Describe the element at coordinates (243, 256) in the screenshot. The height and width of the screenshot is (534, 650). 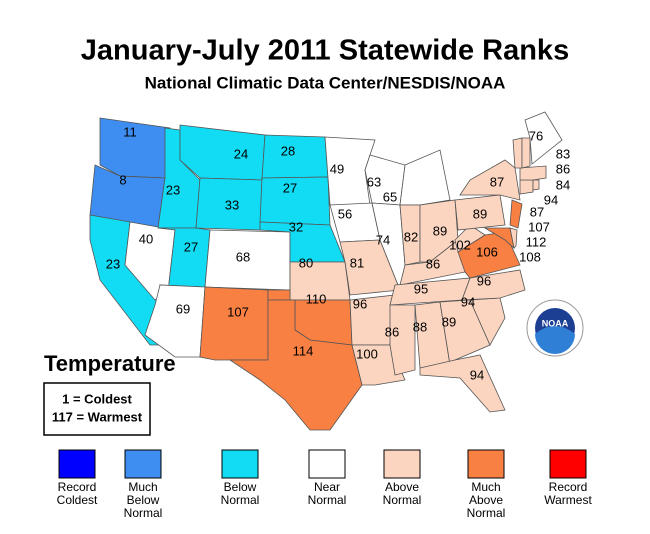
I see `state-rank: 68` at that location.